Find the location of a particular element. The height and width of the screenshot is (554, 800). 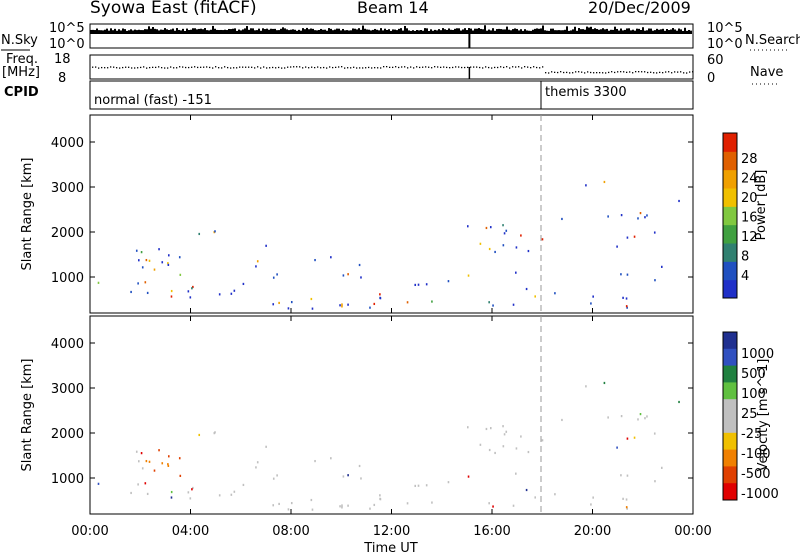

colorbar-tick-label: -500 is located at coordinates (756, 474).